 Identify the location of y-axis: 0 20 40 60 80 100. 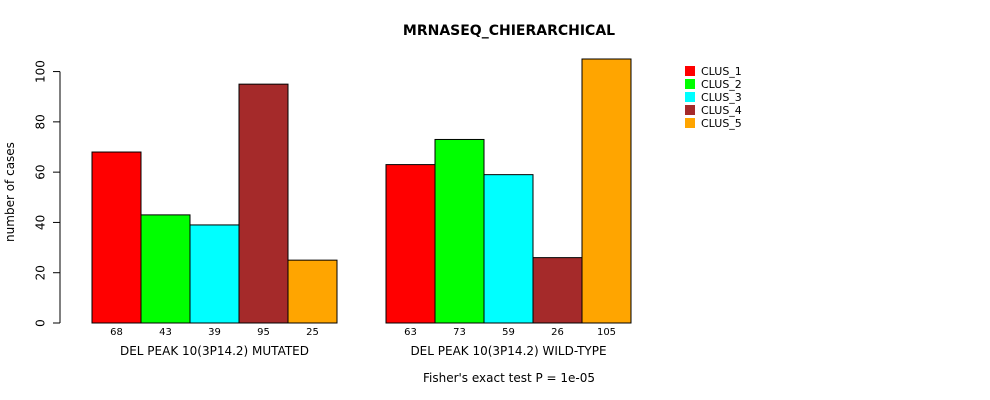
(47, 193).